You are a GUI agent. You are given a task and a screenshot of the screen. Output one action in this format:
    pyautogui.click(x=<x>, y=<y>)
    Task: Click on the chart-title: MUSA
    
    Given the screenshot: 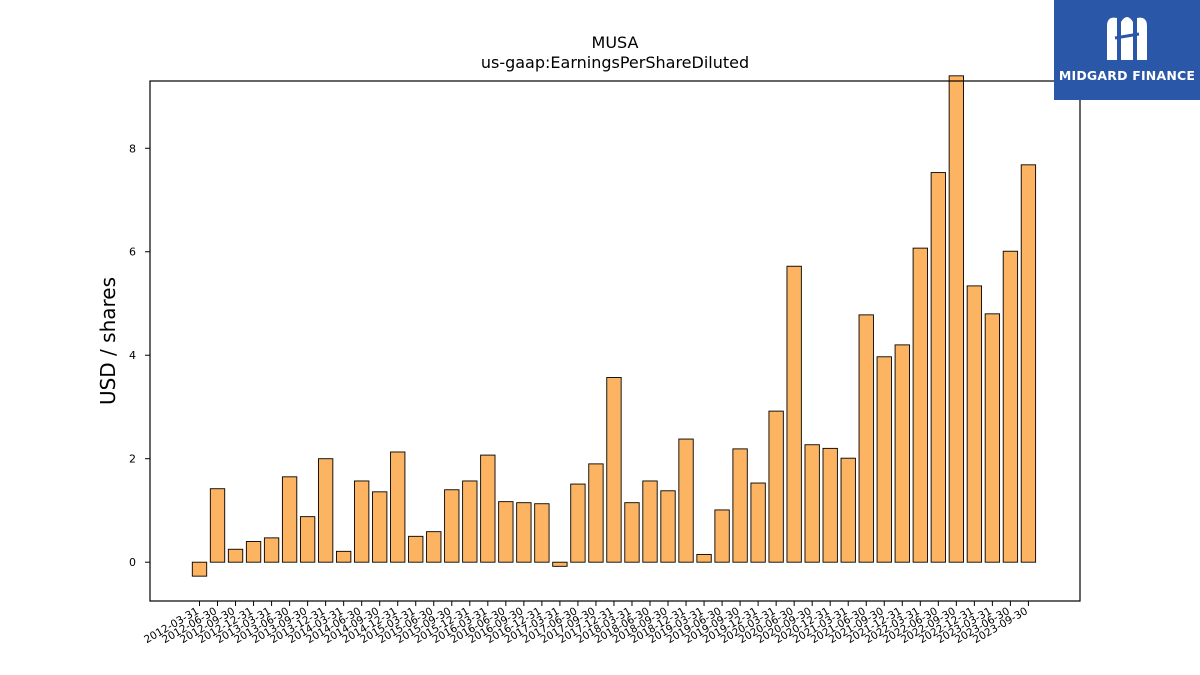 What is the action you would take?
    pyautogui.click(x=615, y=42)
    